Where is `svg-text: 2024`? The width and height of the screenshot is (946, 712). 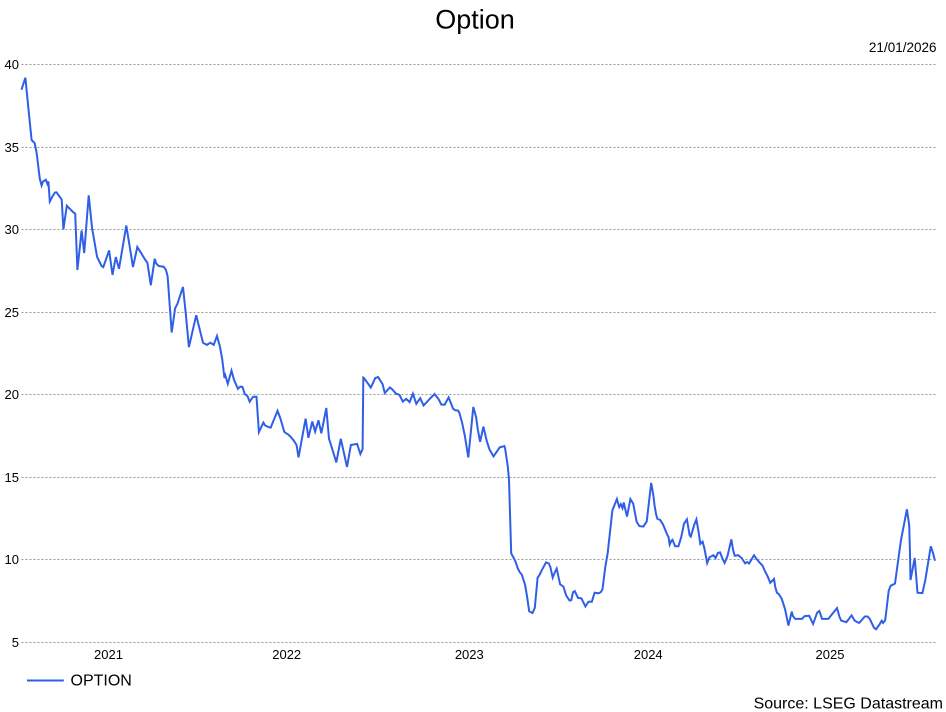 svg-text: 2024 is located at coordinates (648, 654).